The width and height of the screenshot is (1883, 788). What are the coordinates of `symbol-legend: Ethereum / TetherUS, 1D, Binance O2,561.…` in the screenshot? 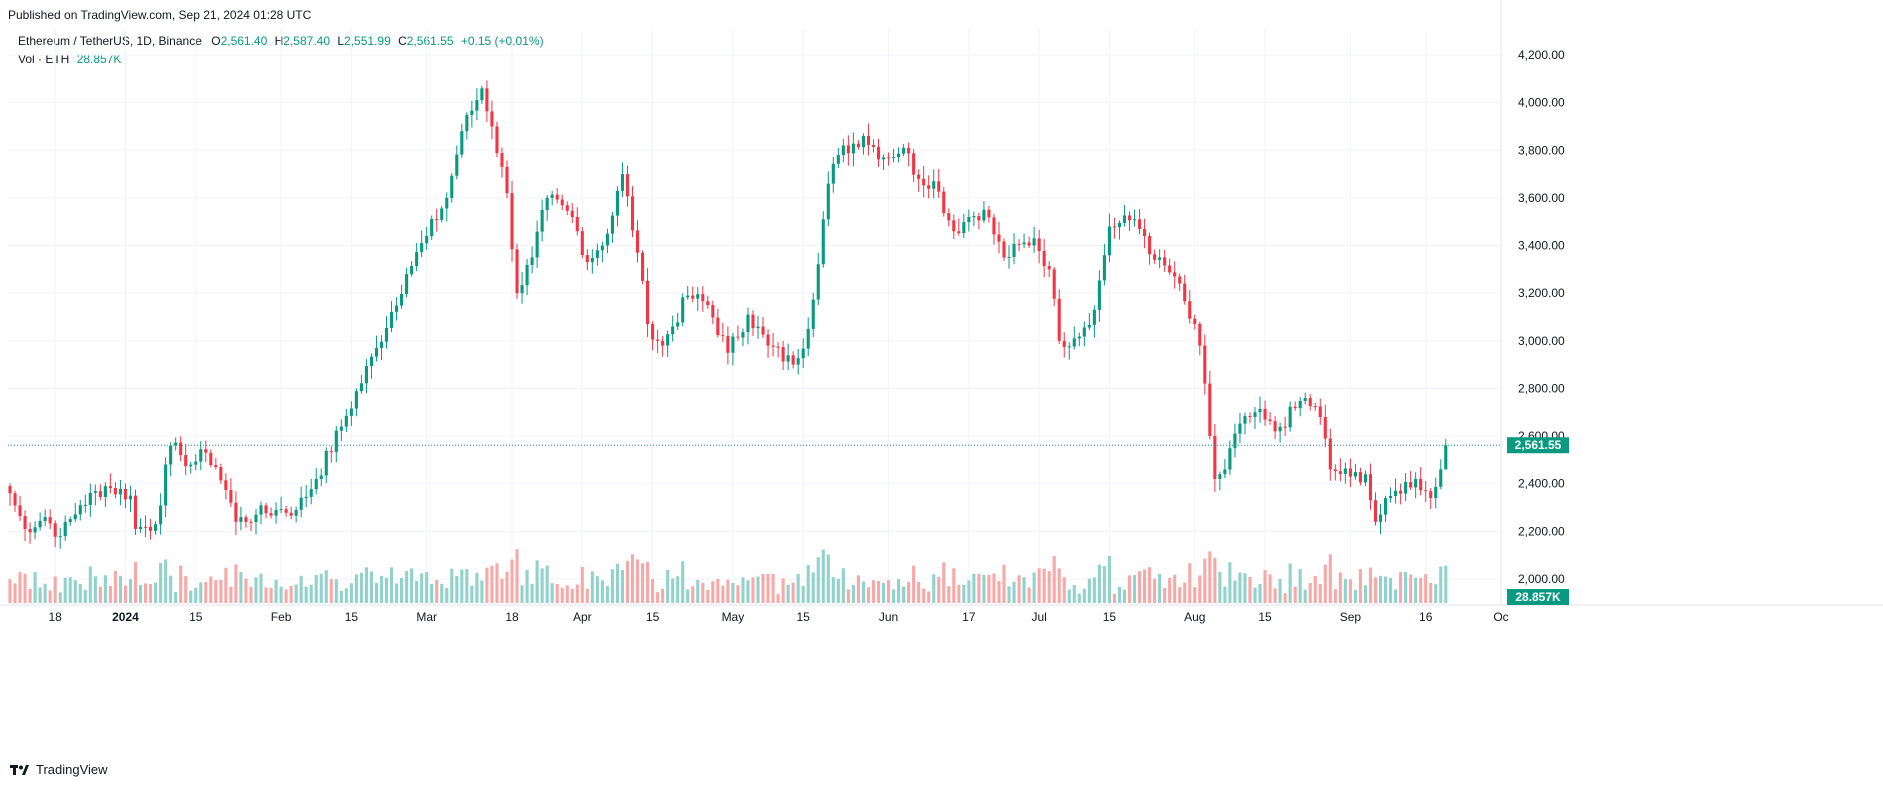 It's located at (281, 41).